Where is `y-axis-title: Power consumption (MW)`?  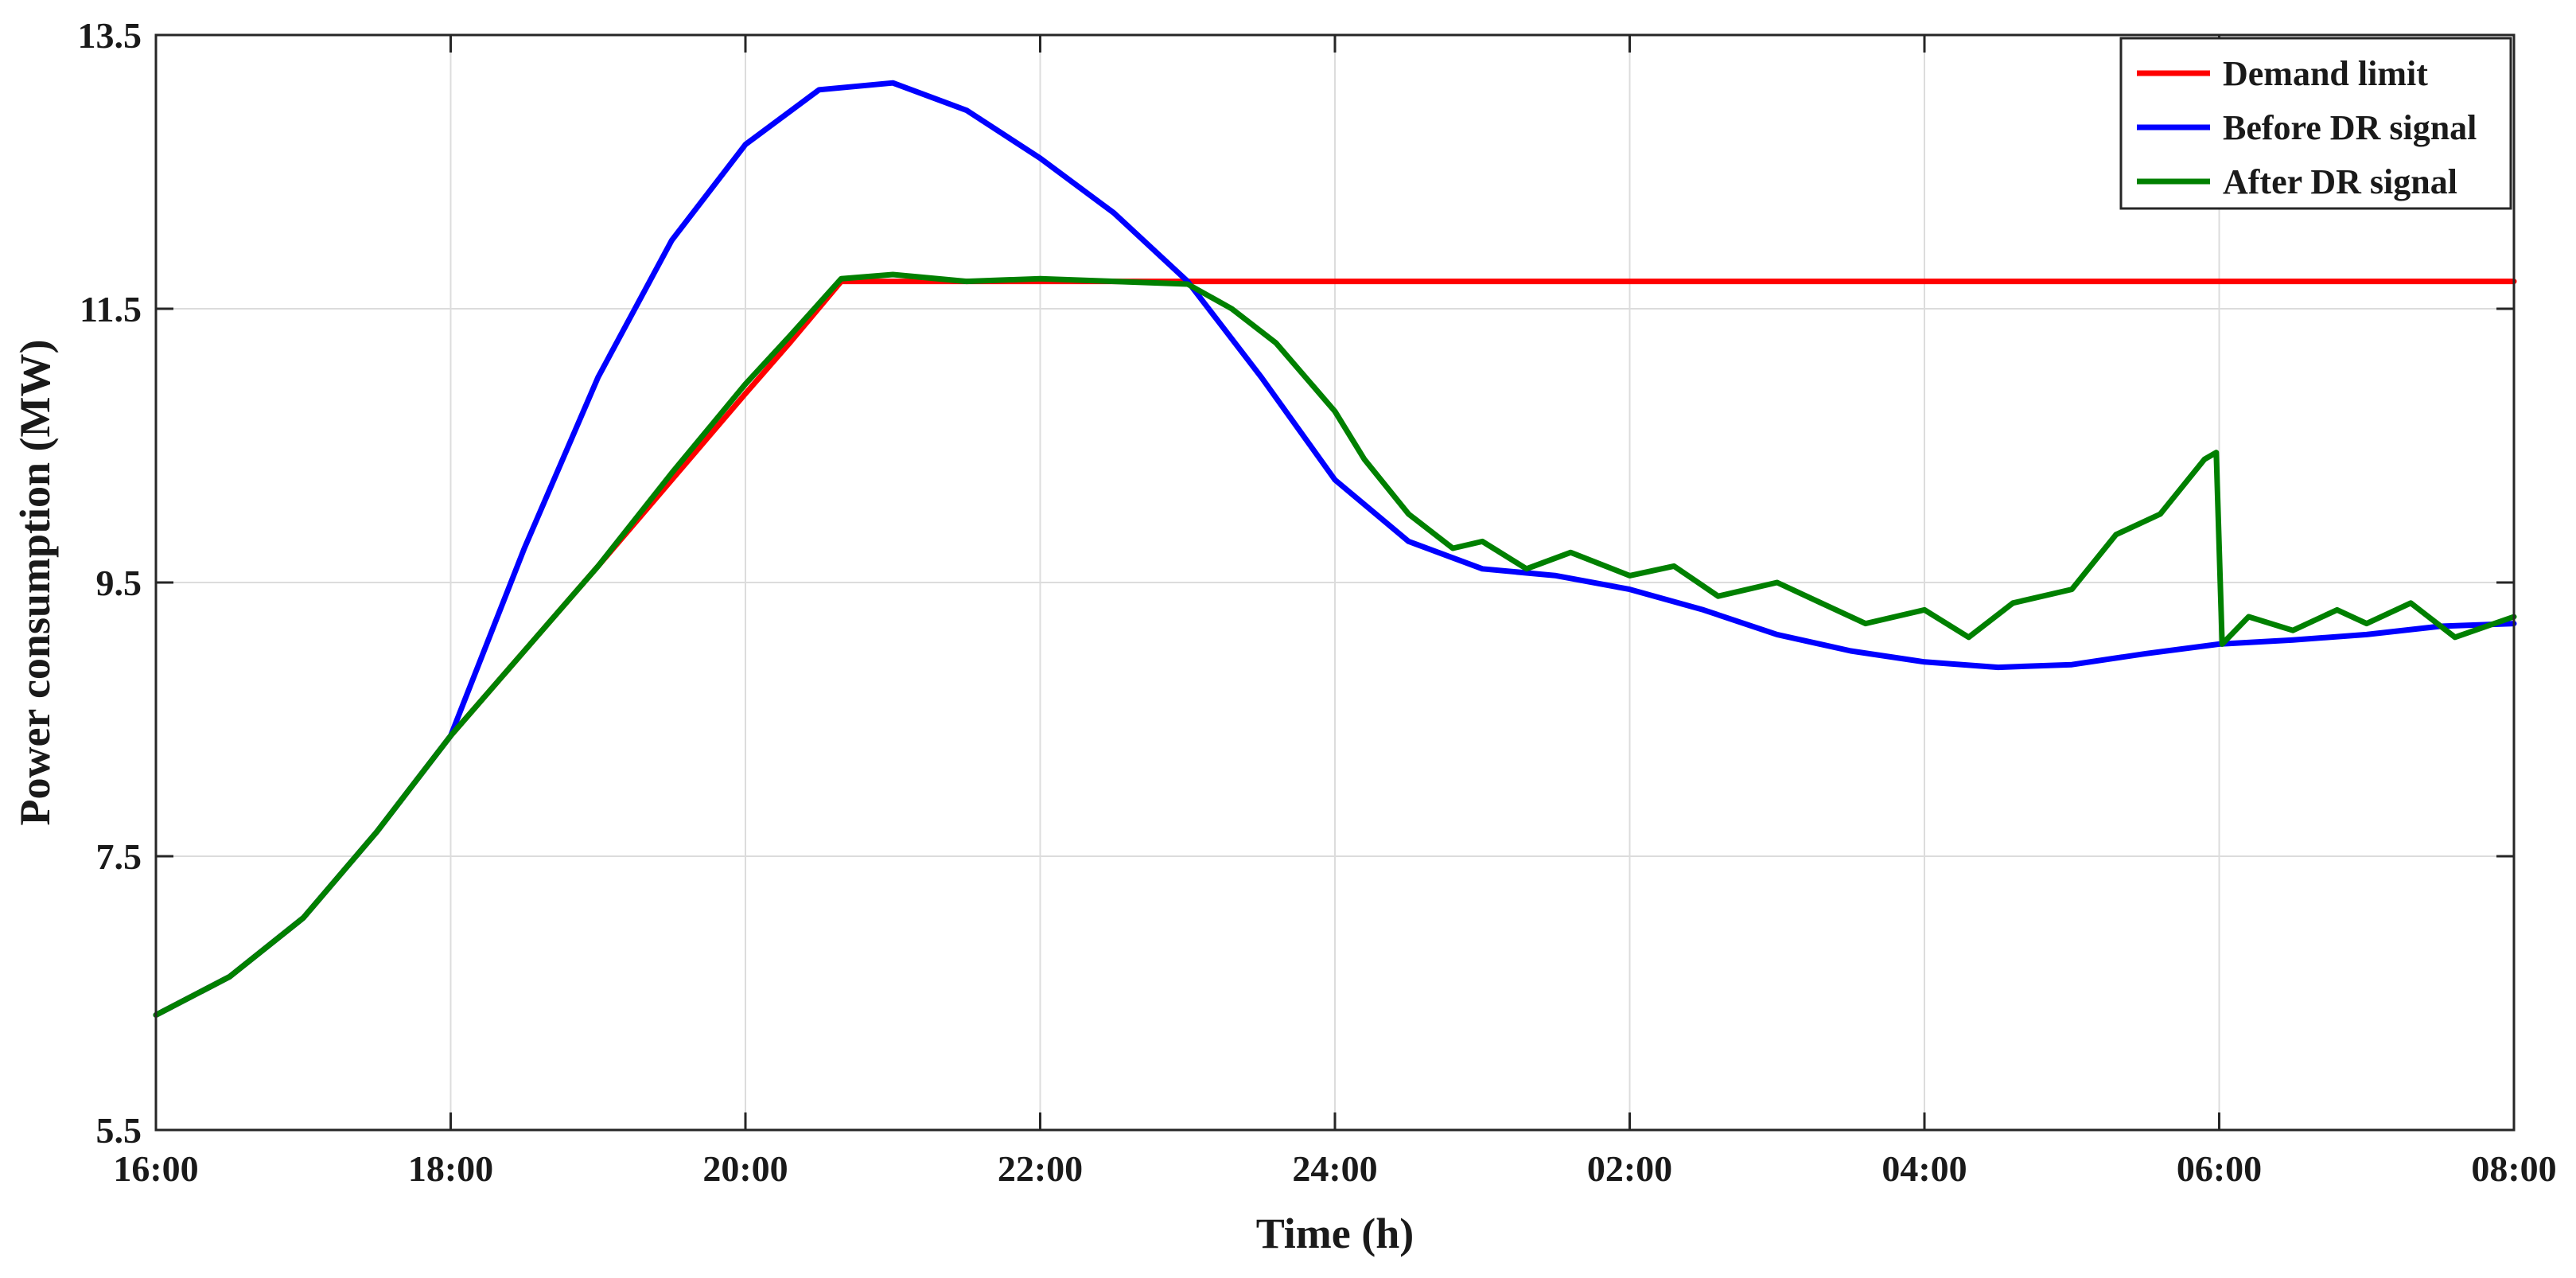
y-axis-title: Power consumption (MW) is located at coordinates (35, 583).